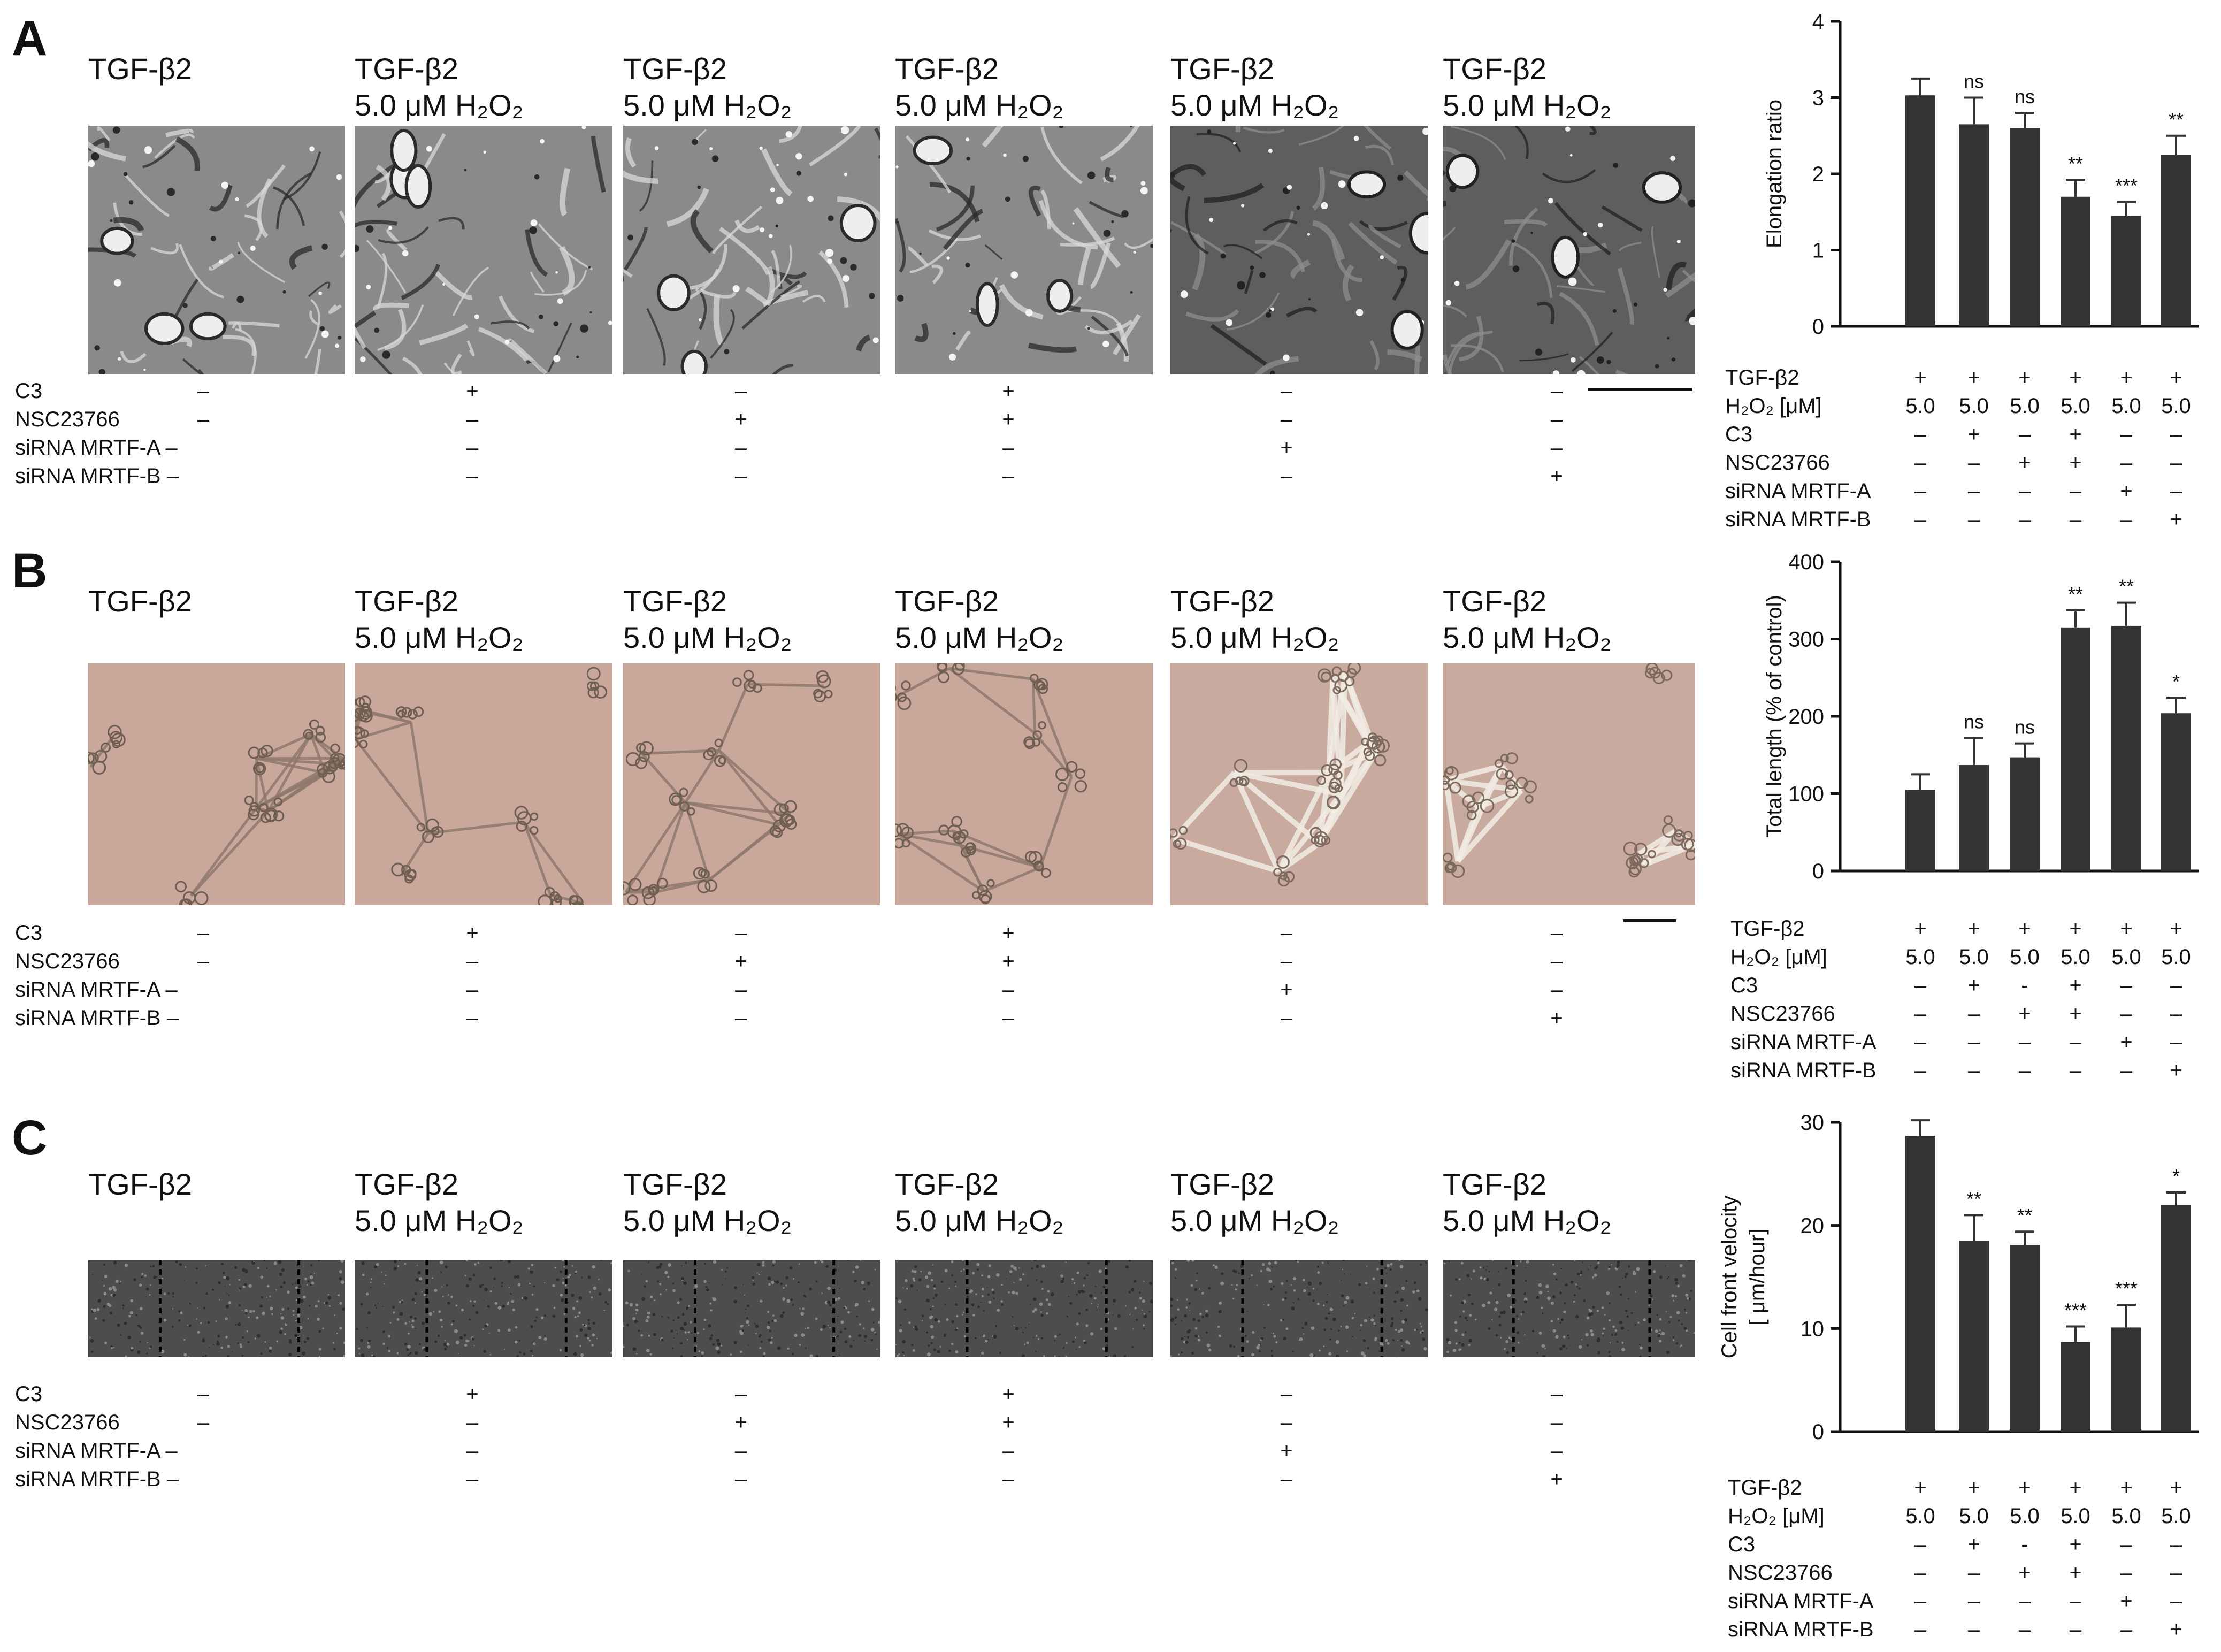  What do you see at coordinates (2075, 985) in the screenshot?
I see `chart-table-symbol: +` at bounding box center [2075, 985].